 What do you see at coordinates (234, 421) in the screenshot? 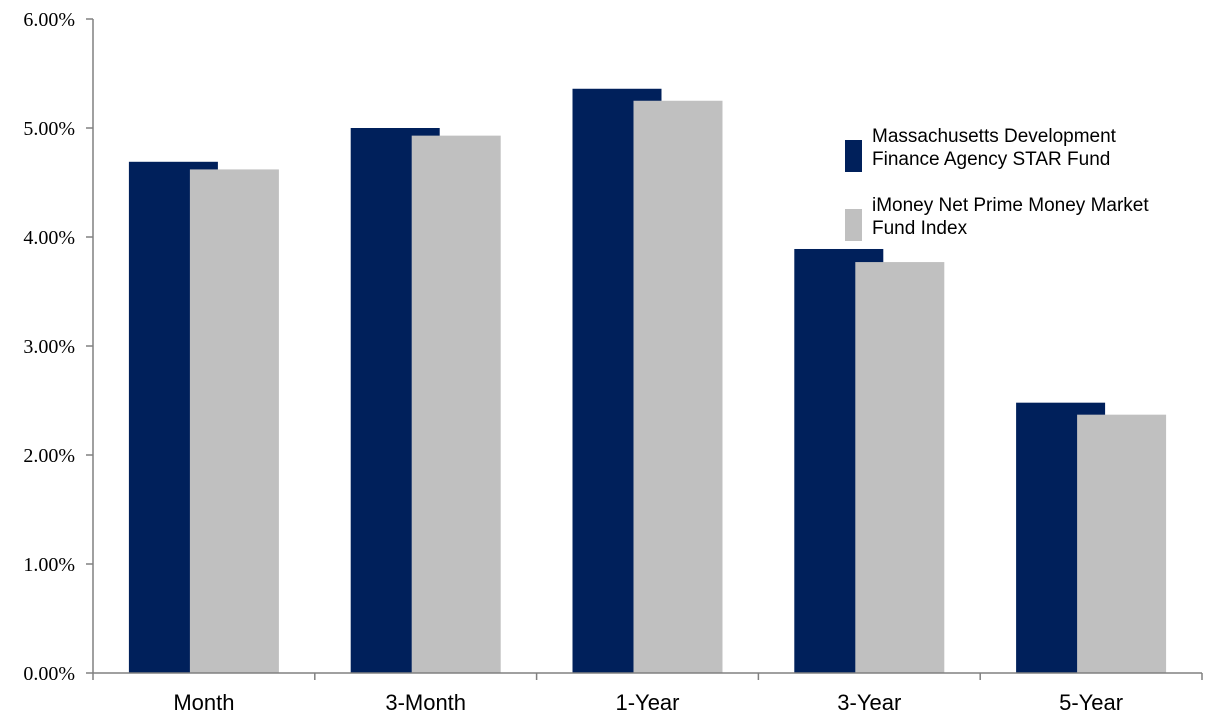
I see `bar-imoney-index-month` at bounding box center [234, 421].